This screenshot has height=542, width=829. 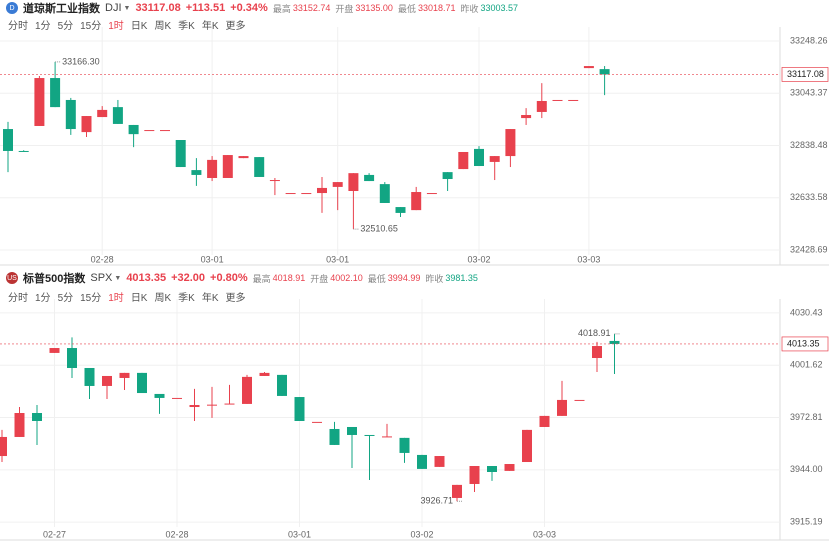 I want to click on x-tick-label: 03-03, so click(x=588, y=259).